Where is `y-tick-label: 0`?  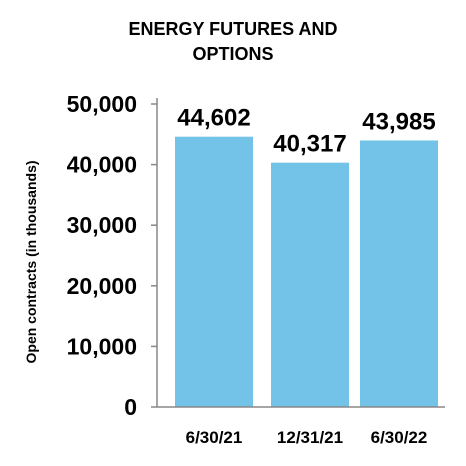 y-tick-label: 0 is located at coordinates (130, 407).